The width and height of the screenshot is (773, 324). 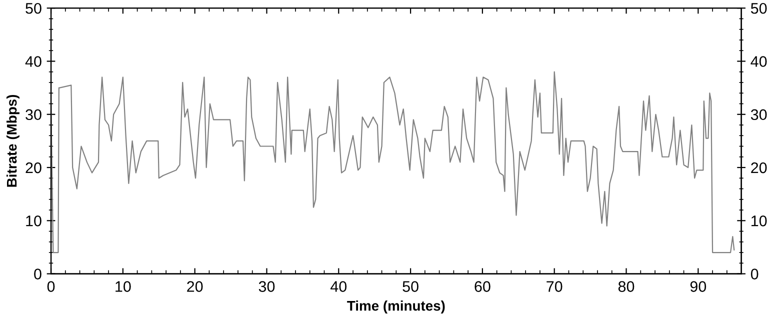 I want to click on y2-tick-label: 10, so click(x=759, y=221).